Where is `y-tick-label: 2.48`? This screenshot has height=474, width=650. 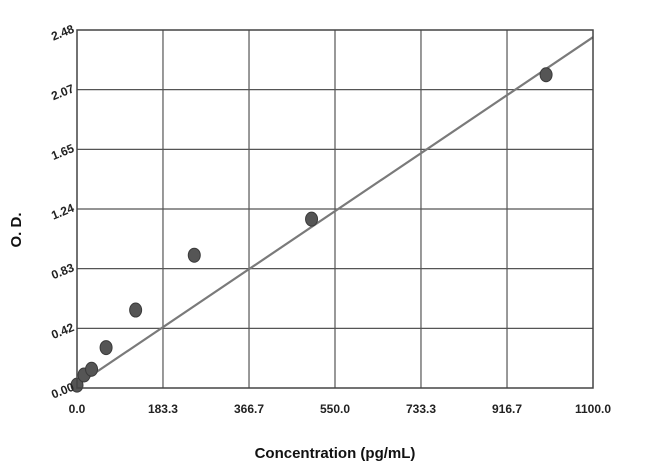 y-tick-label: 2.48 is located at coordinates (62, 33).